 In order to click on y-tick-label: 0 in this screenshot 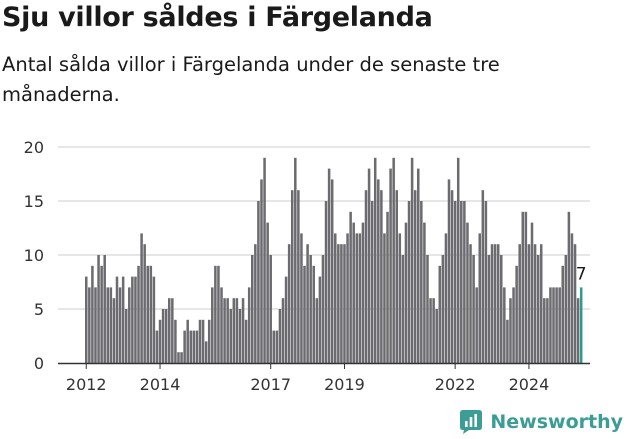, I will do `click(39, 363)`.